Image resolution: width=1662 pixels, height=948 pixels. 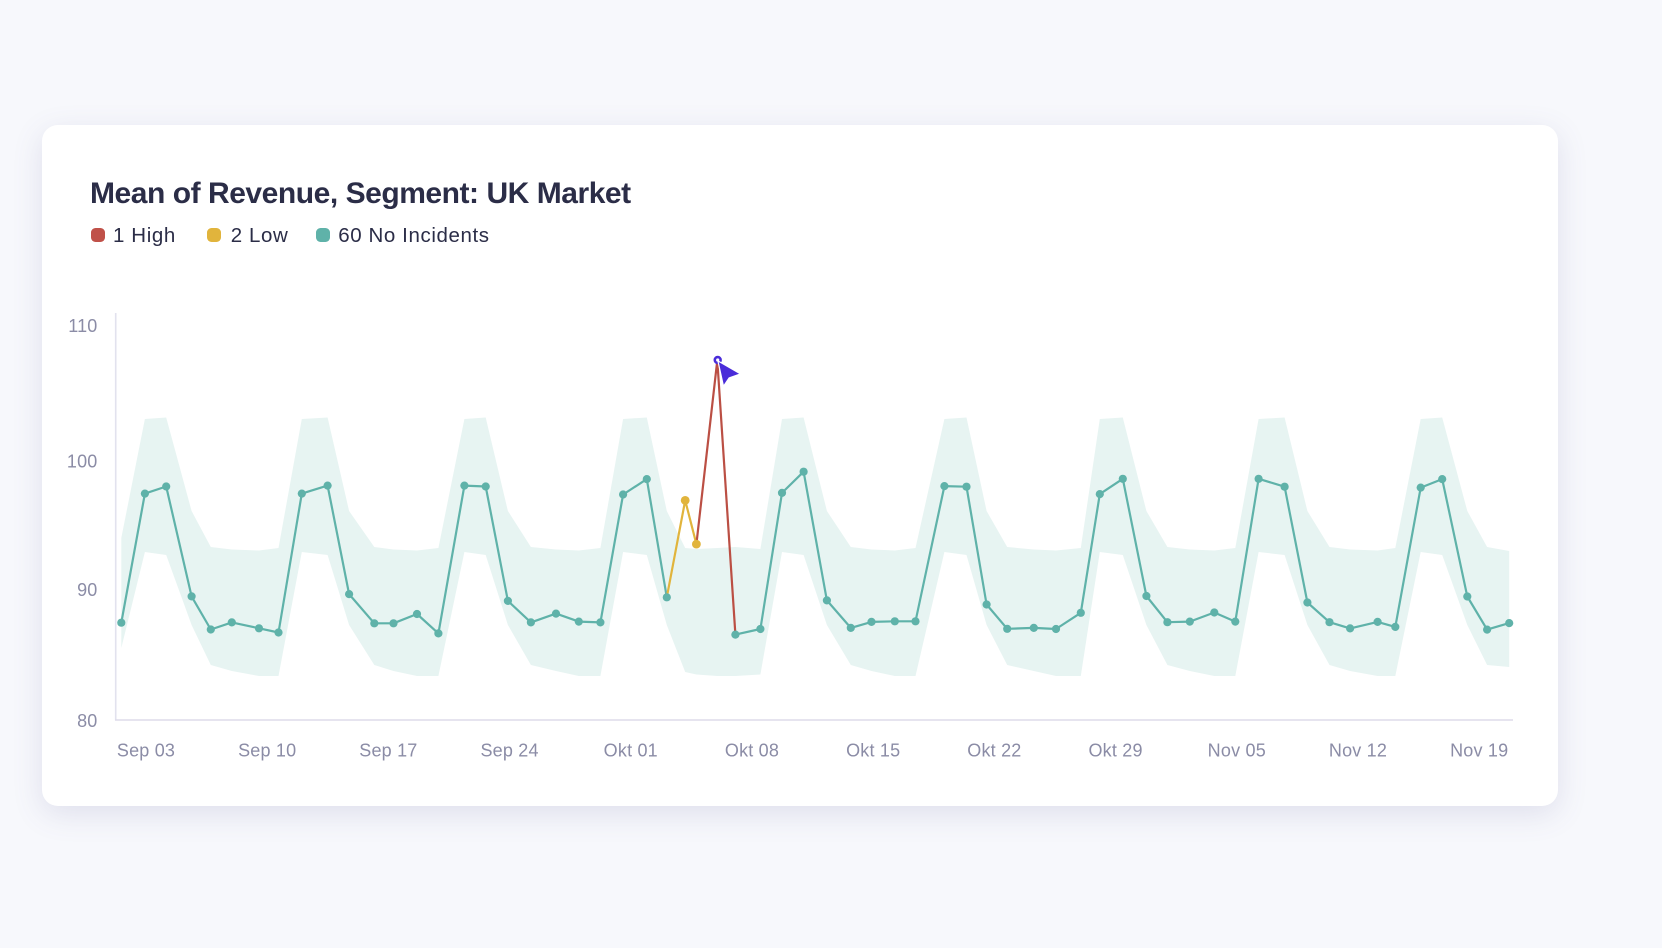 I want to click on svg-text: 100, so click(x=82, y=462).